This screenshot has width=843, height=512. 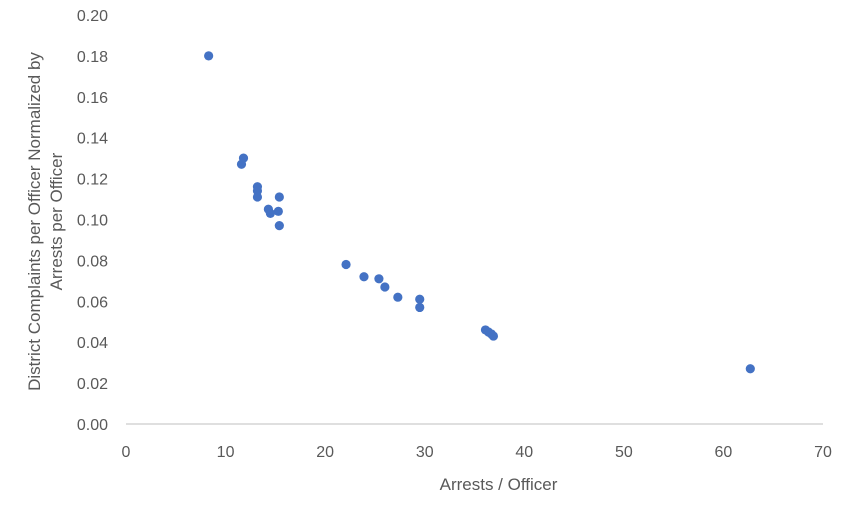 I want to click on y-tick-label: 0.06, so click(x=92, y=302).